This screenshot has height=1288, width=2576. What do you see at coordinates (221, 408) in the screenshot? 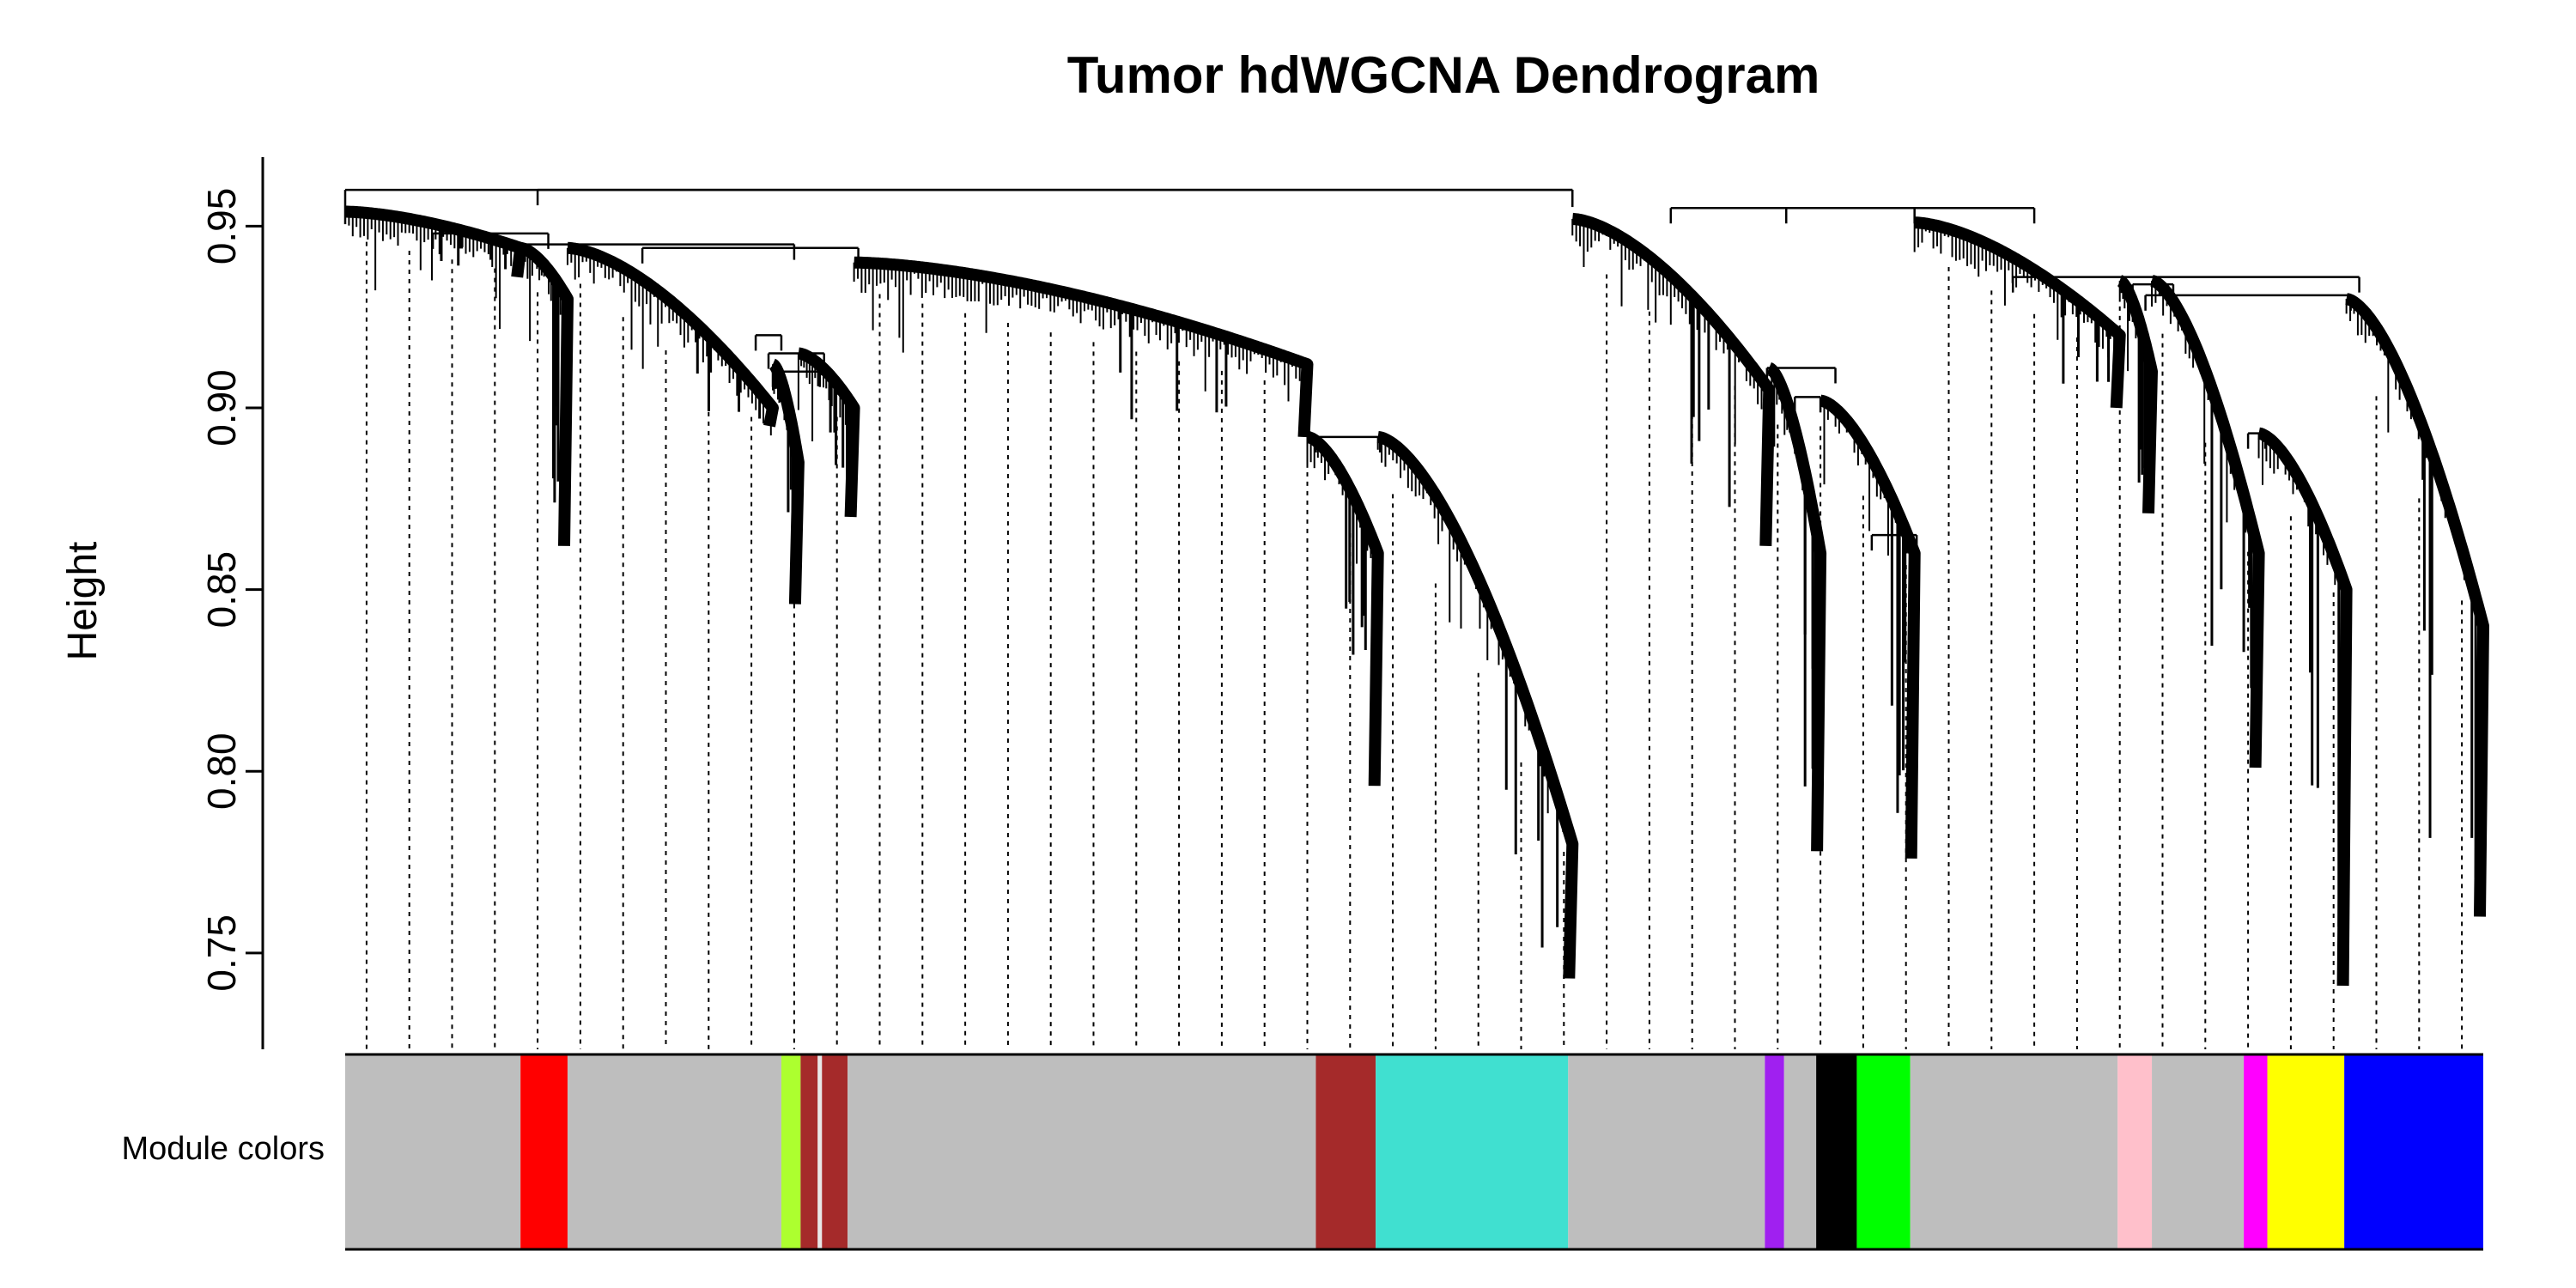
I see `y-tick-label: 0.90` at bounding box center [221, 408].